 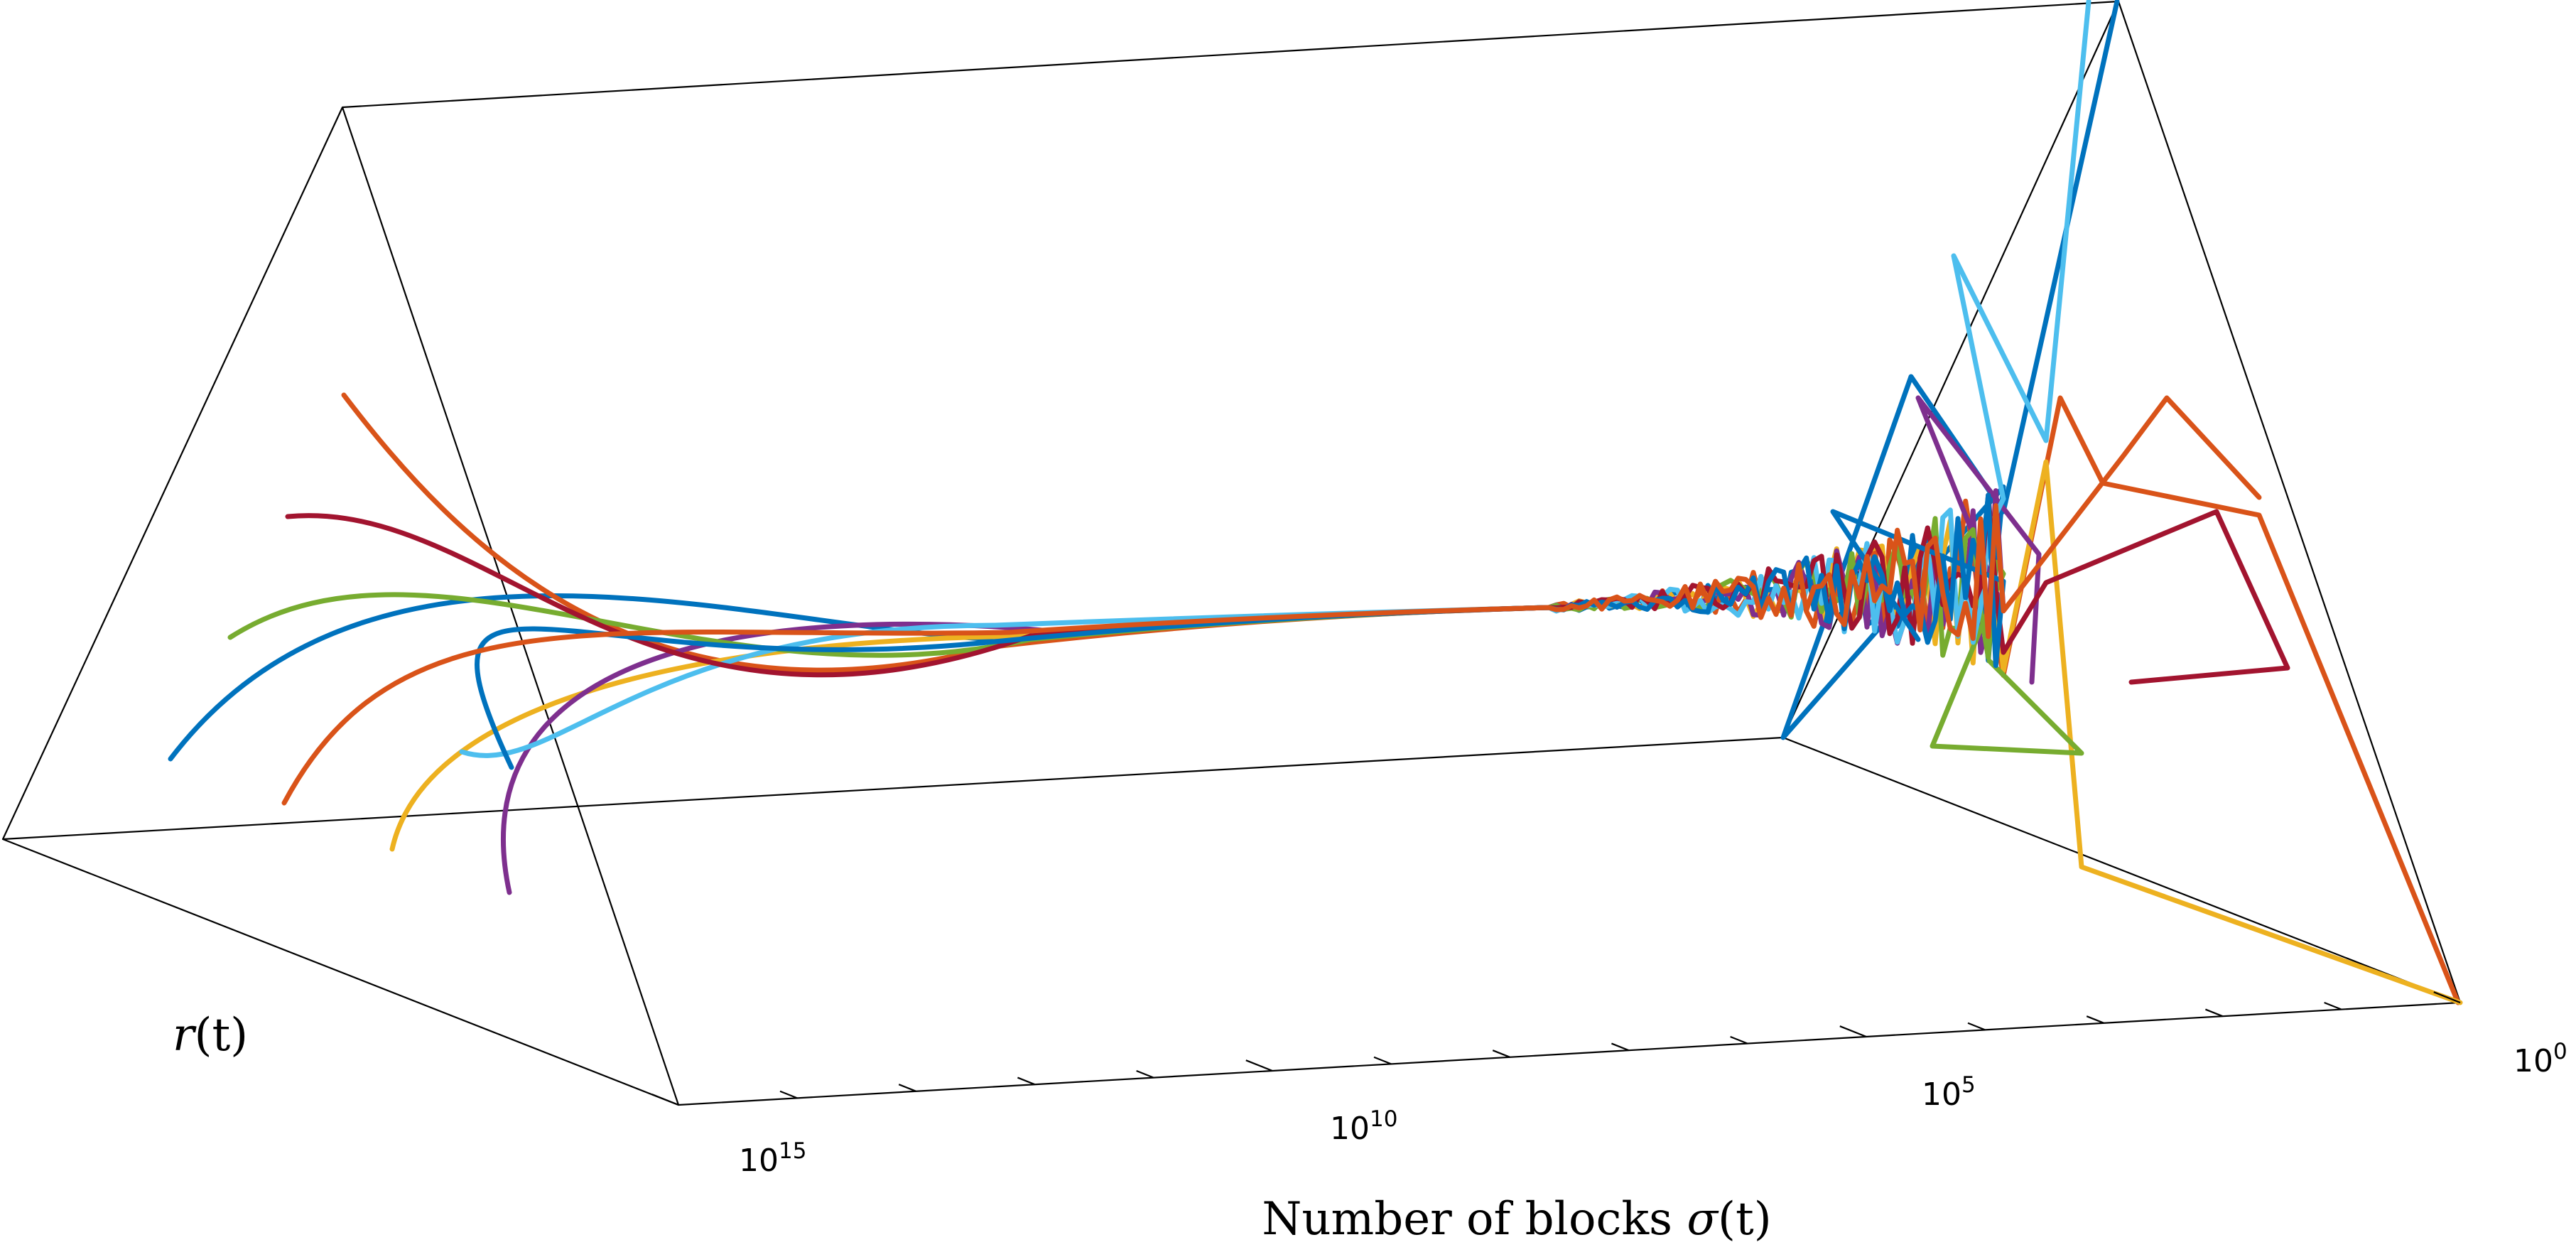 What do you see at coordinates (893, 789) in the screenshot?
I see `box-back-bottom-edge` at bounding box center [893, 789].